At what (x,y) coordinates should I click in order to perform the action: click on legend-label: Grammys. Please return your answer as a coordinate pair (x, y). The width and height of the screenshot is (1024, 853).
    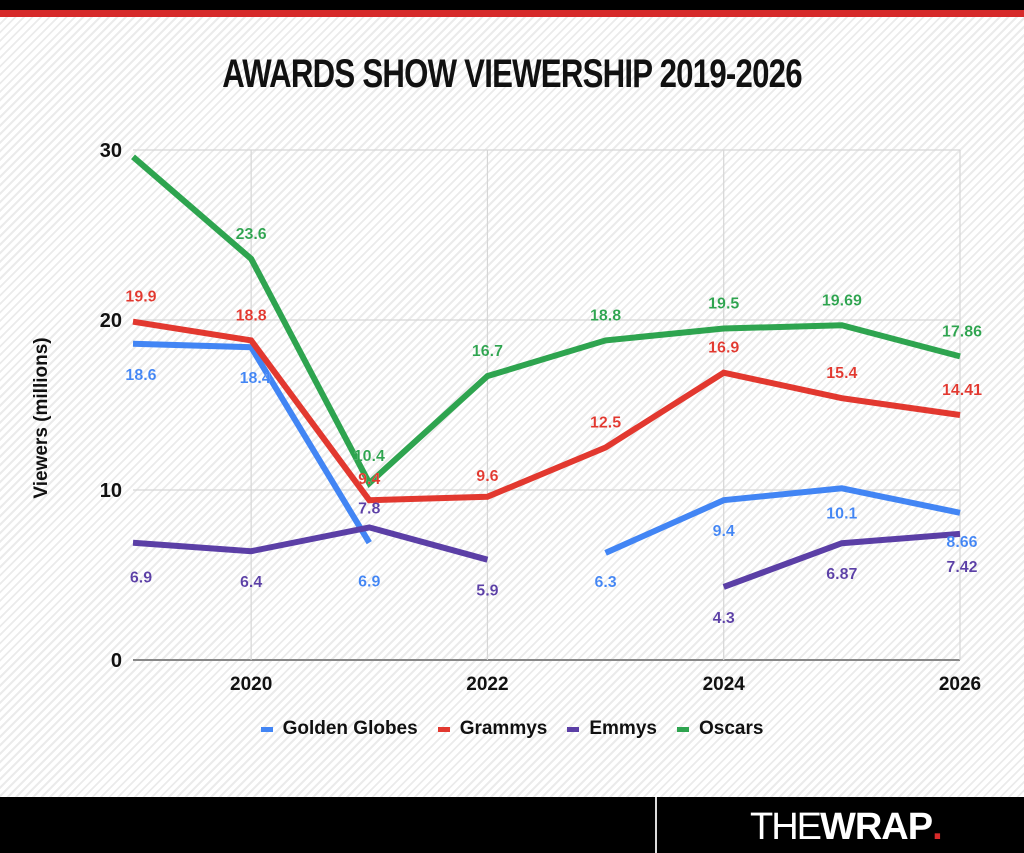
    Looking at the image, I should click on (503, 728).